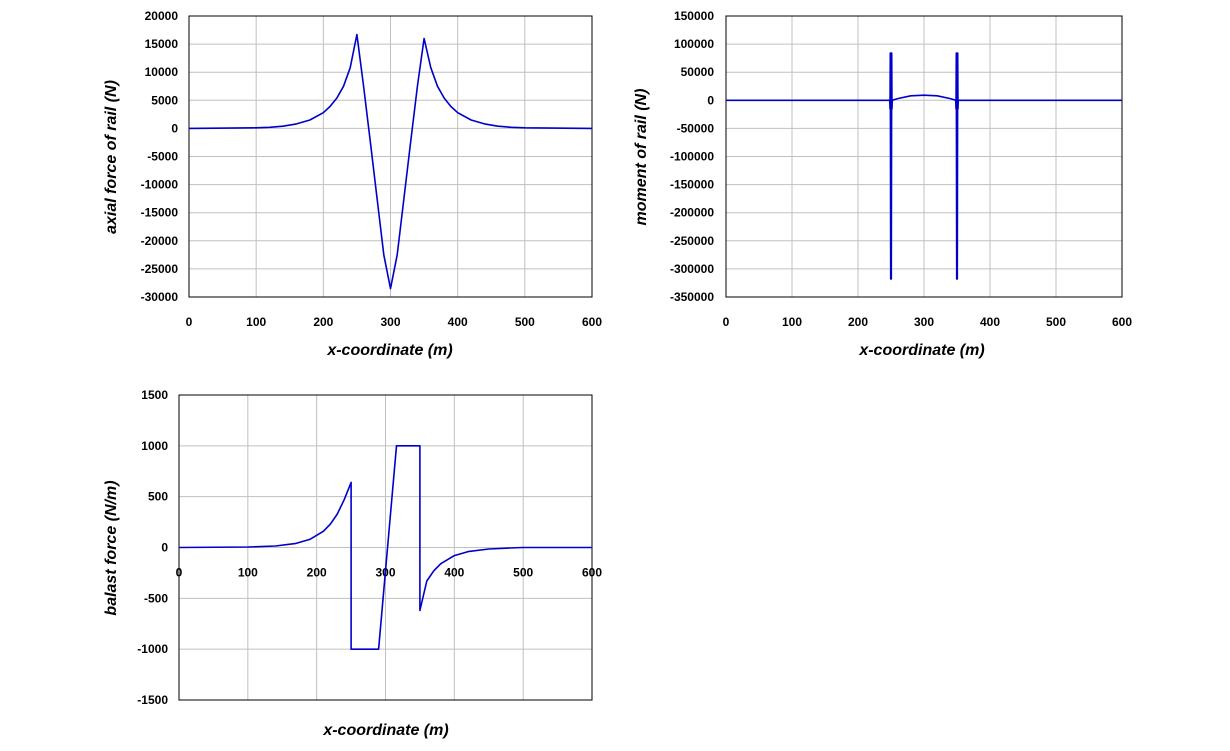 This screenshot has width=1230, height=751. What do you see at coordinates (160, 269) in the screenshot?
I see `y-tick-label: -25000` at bounding box center [160, 269].